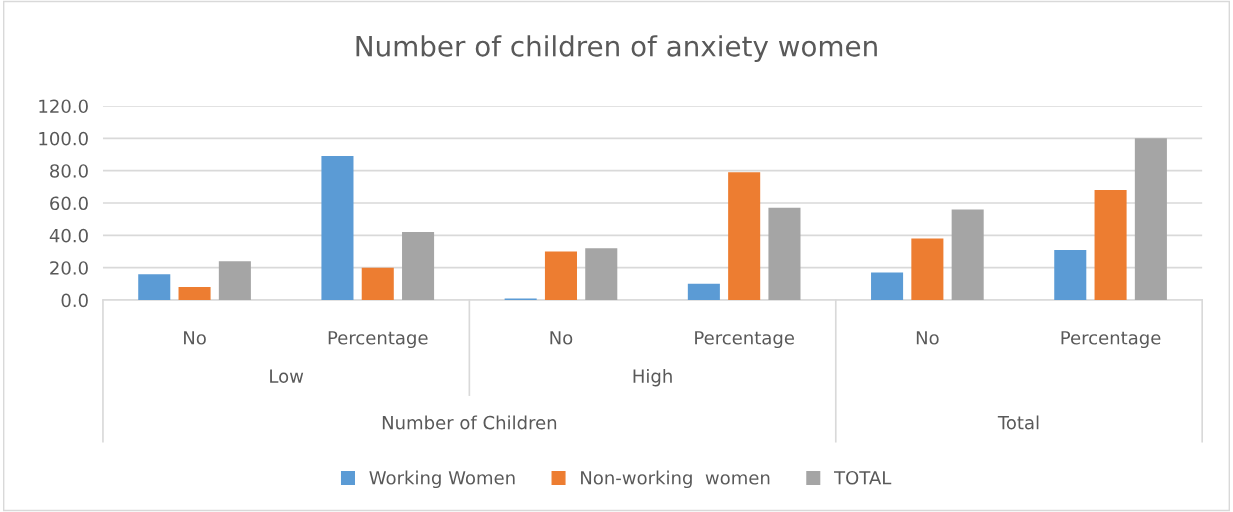  What do you see at coordinates (469, 422) in the screenshot?
I see `text: Number of Children` at bounding box center [469, 422].